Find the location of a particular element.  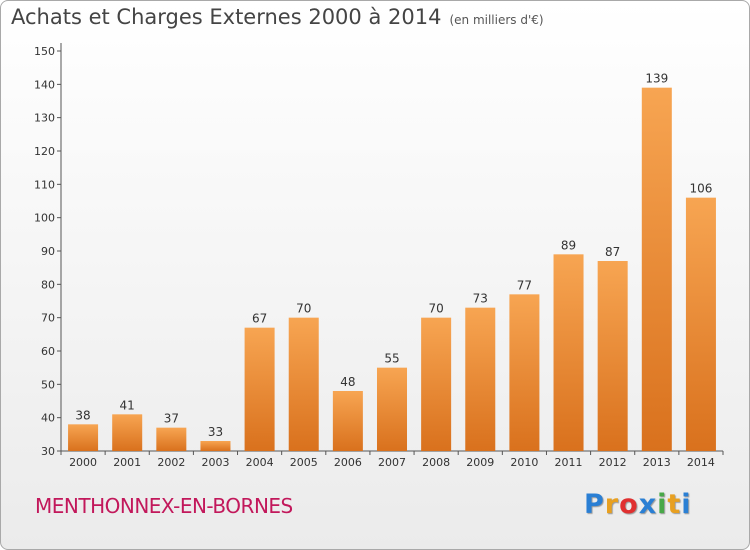

data-label: 55 is located at coordinates (391, 359).